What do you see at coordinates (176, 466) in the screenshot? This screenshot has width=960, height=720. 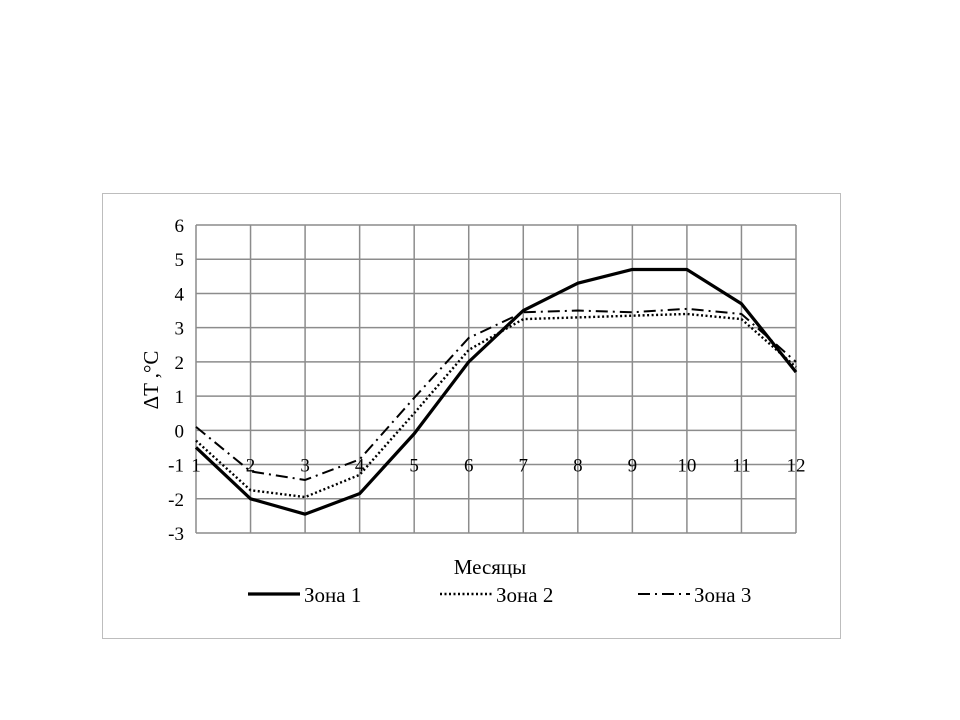 I see `y-tick-label: -1` at bounding box center [176, 466].